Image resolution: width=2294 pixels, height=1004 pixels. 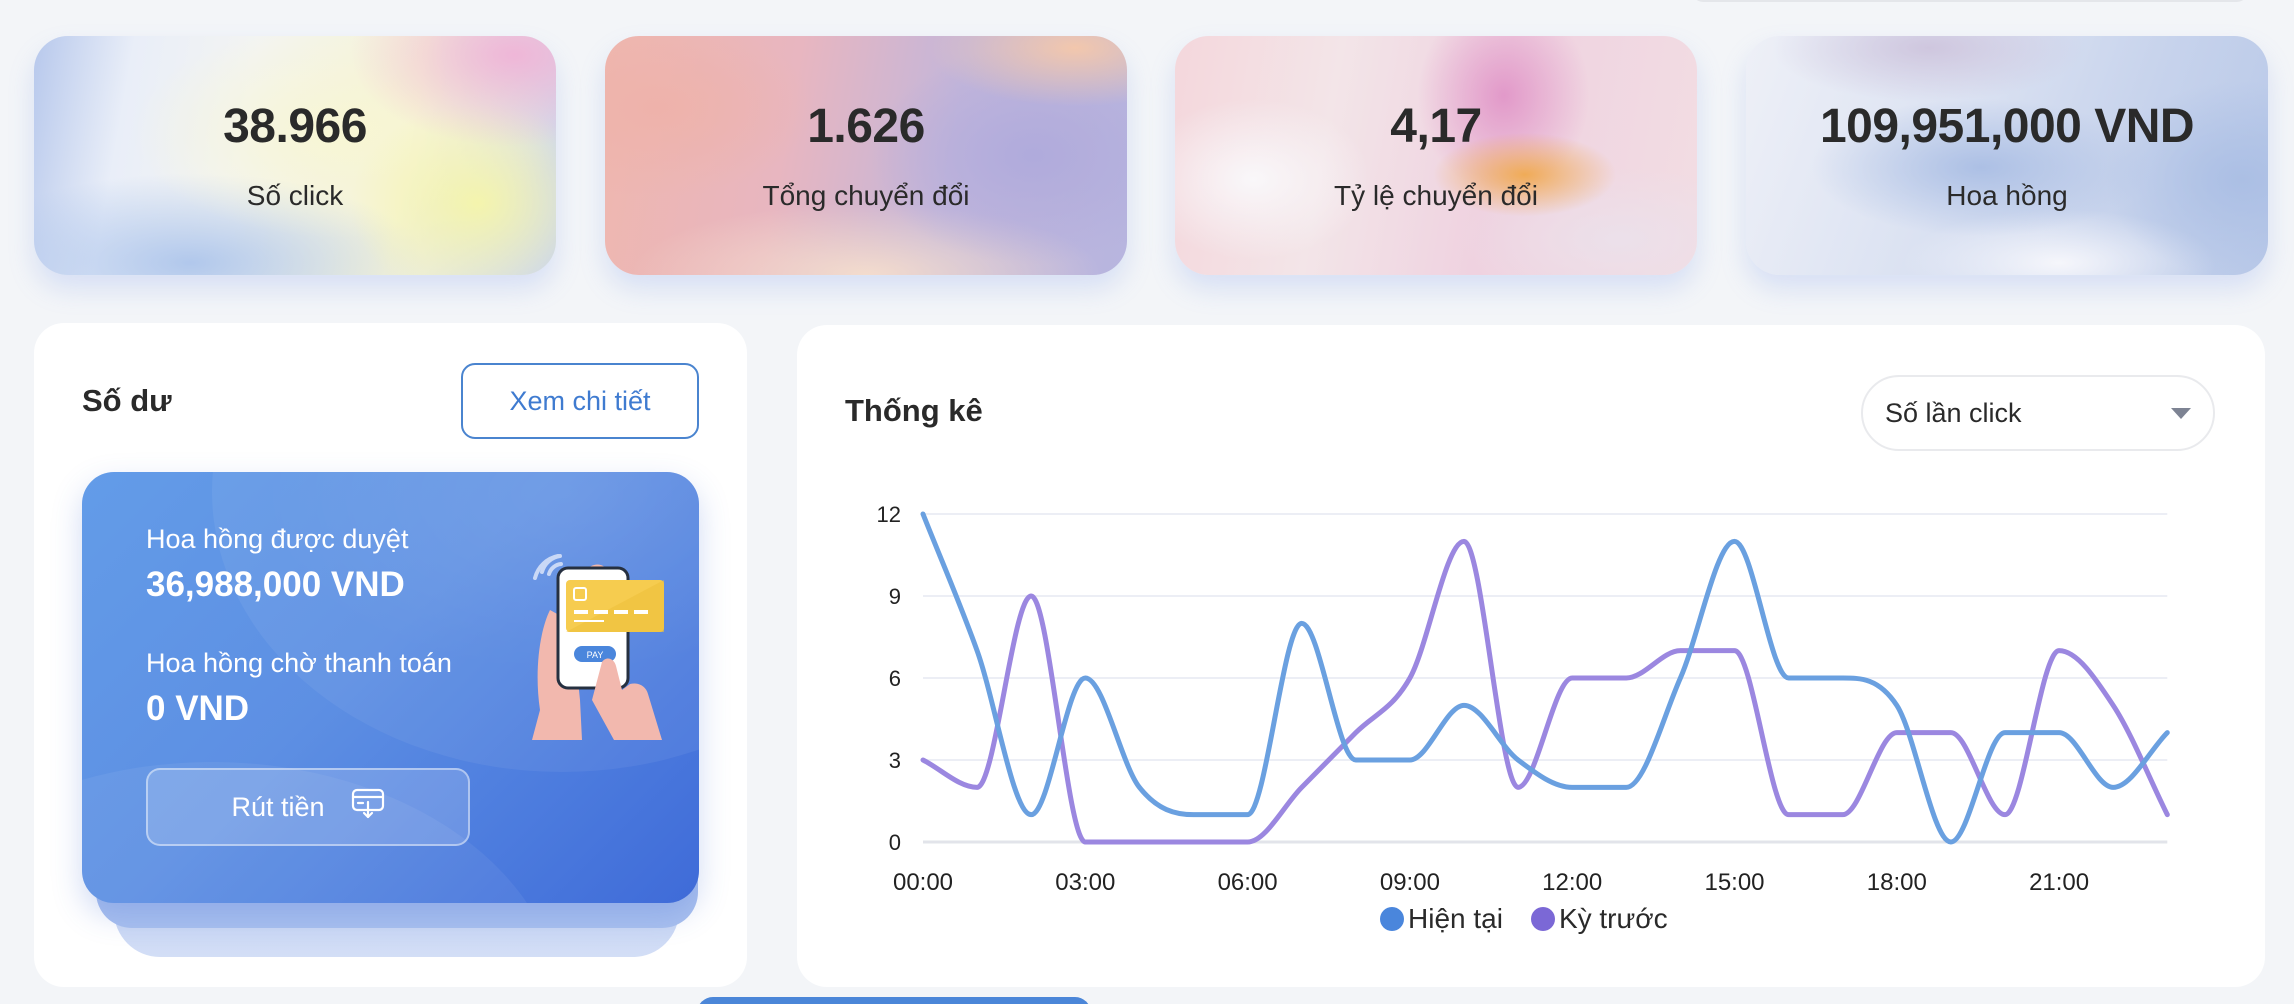 I want to click on svg-text: 12:00, so click(x=1572, y=882).